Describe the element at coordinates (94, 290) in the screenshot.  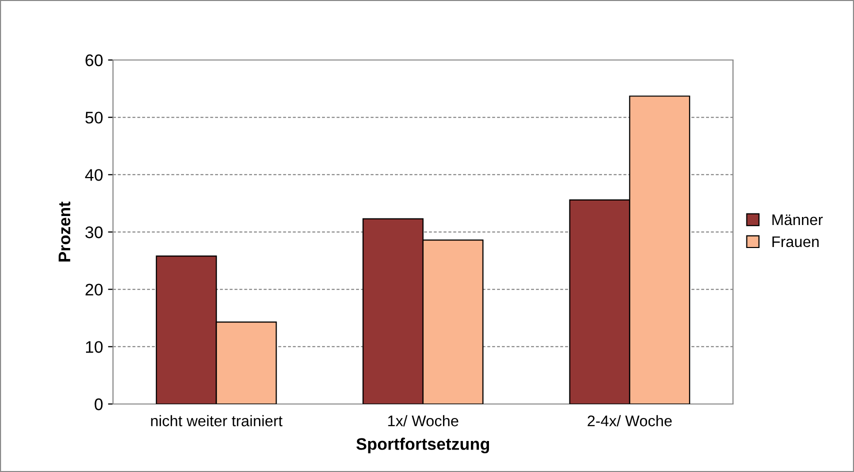
I see `y-tick-label: 20` at that location.